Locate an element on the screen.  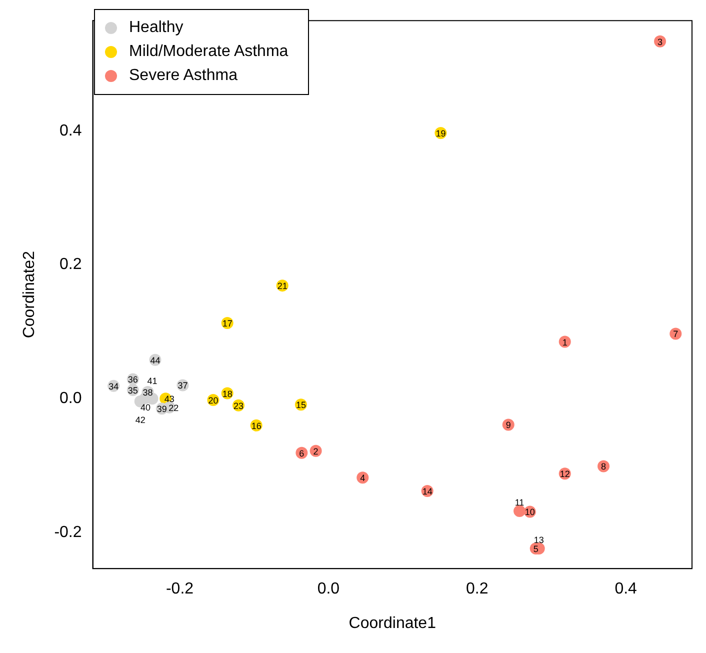
y-tick-label: 0.0 is located at coordinates (71, 399).